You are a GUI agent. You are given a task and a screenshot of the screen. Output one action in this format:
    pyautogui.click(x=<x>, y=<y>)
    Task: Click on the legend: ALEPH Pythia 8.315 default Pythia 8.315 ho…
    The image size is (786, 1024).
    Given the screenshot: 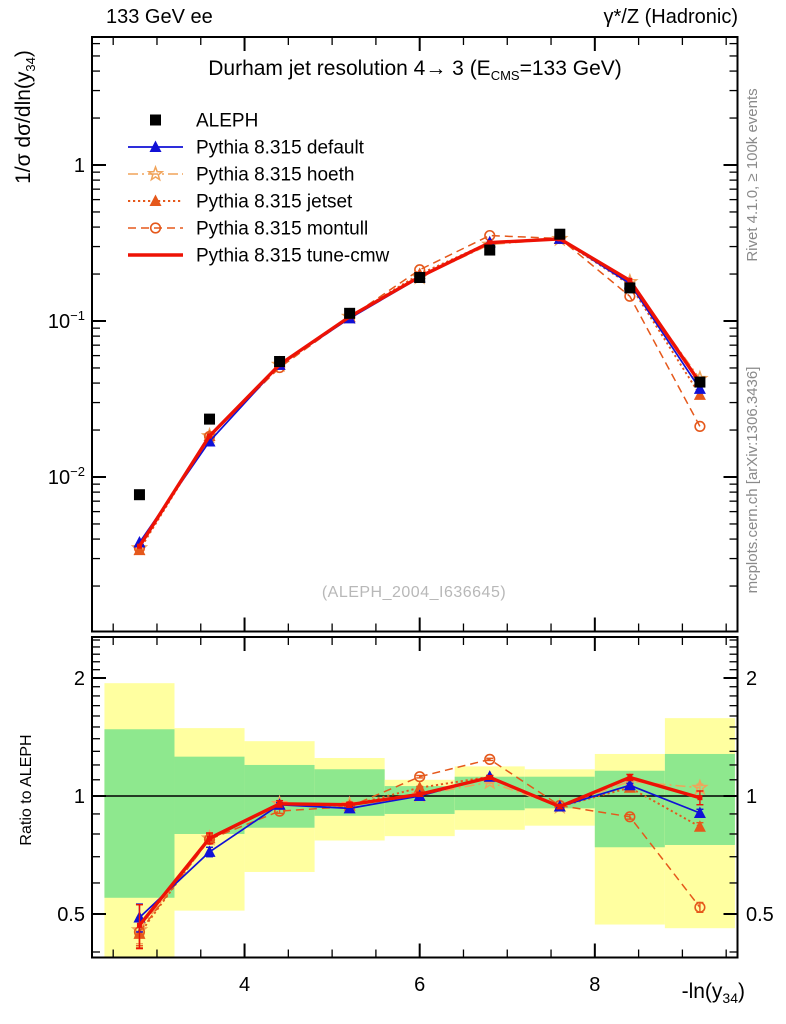 What is the action you would take?
    pyautogui.click(x=259, y=189)
    